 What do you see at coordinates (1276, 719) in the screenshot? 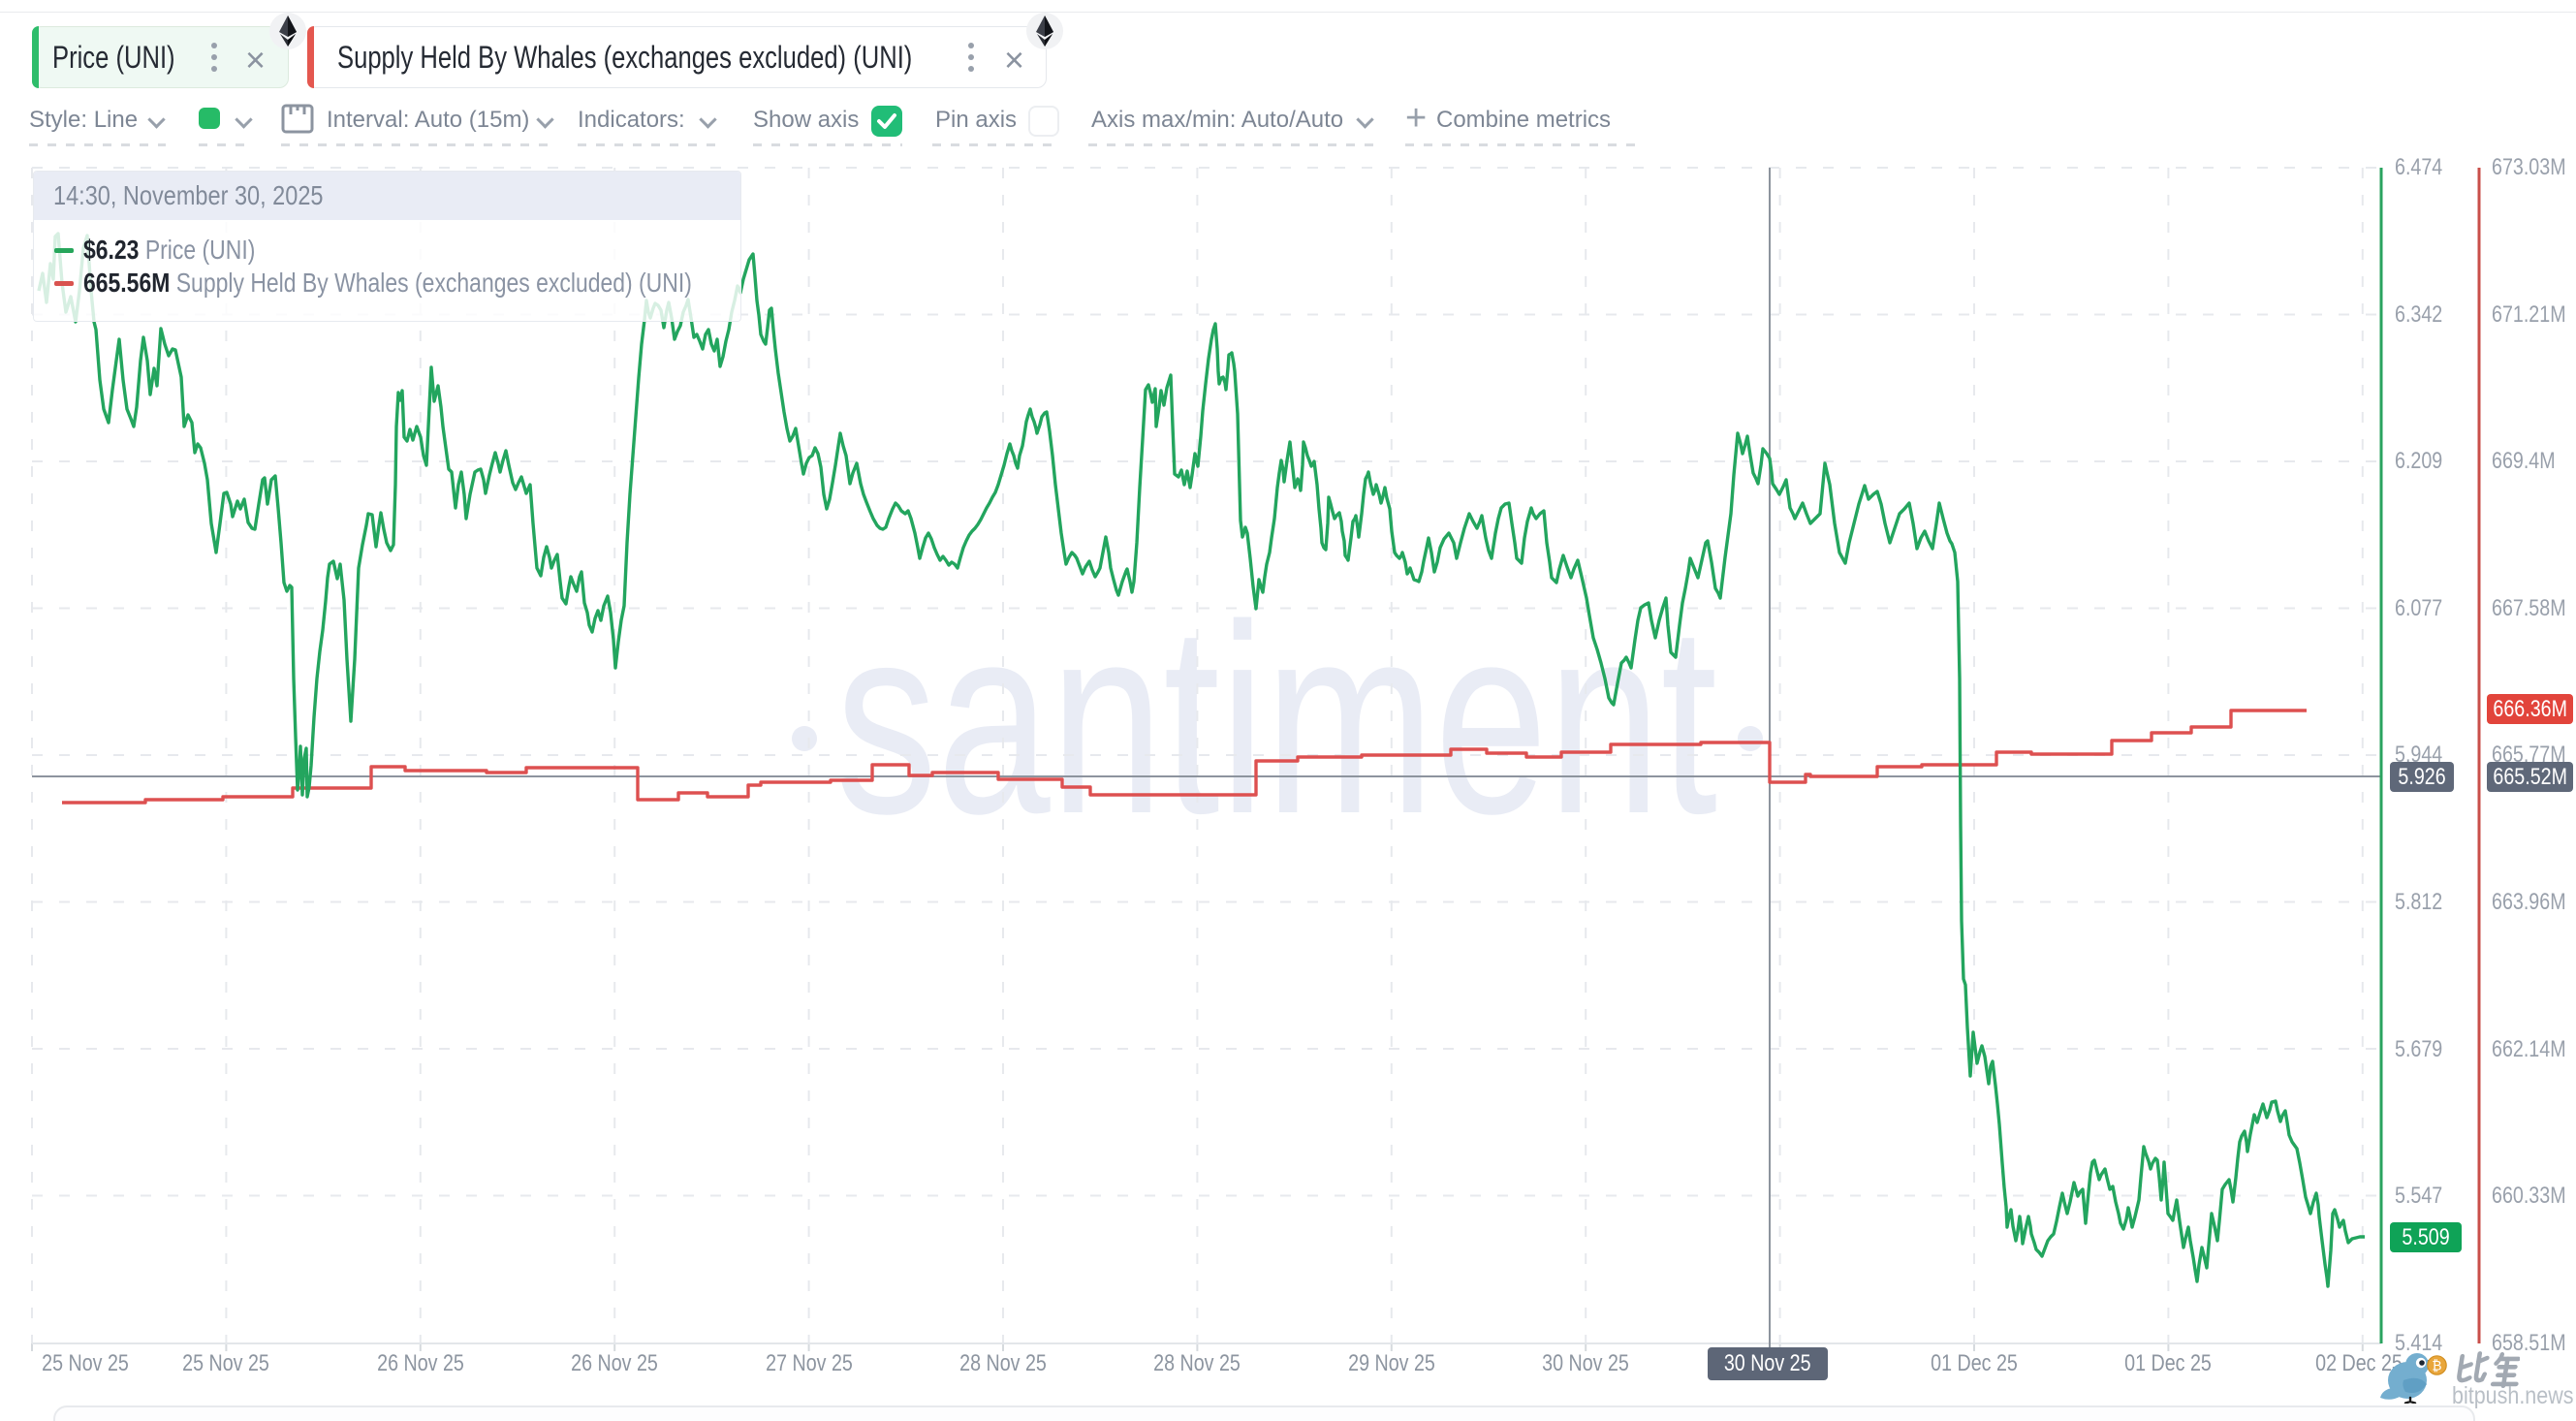
I see `svg-text: santiment` at bounding box center [1276, 719].